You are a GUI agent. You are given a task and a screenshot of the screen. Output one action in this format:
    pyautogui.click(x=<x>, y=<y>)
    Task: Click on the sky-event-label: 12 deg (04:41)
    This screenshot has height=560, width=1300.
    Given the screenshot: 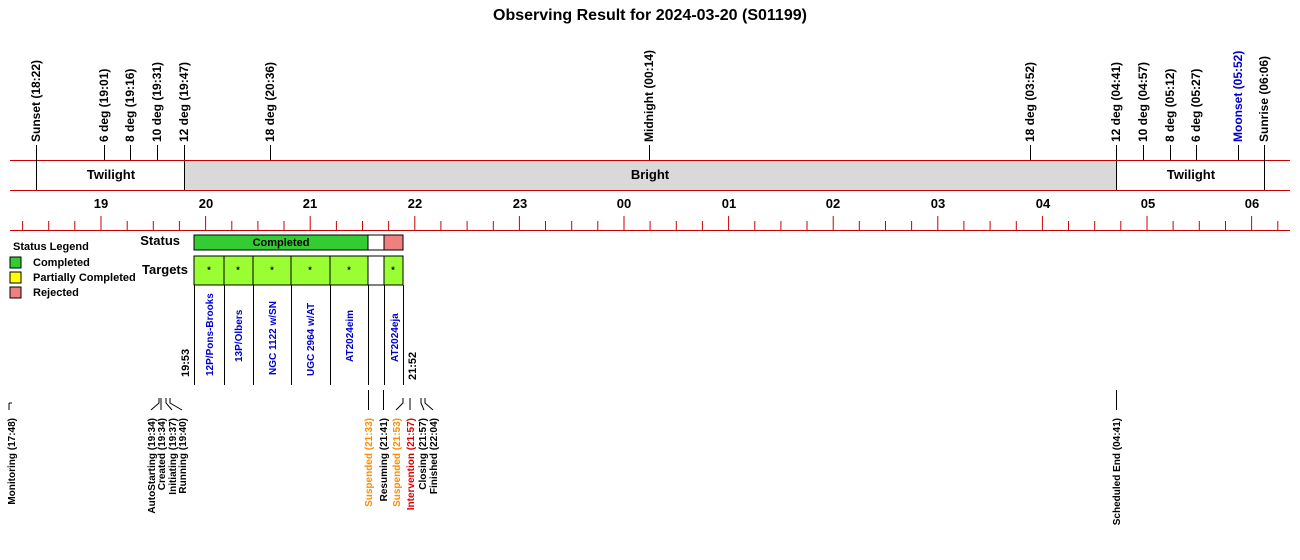 What is the action you would take?
    pyautogui.click(x=1116, y=102)
    